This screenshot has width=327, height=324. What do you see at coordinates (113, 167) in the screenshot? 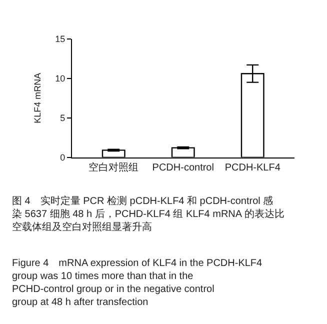
I see `x-tick-label: 空白对照组` at bounding box center [113, 167].